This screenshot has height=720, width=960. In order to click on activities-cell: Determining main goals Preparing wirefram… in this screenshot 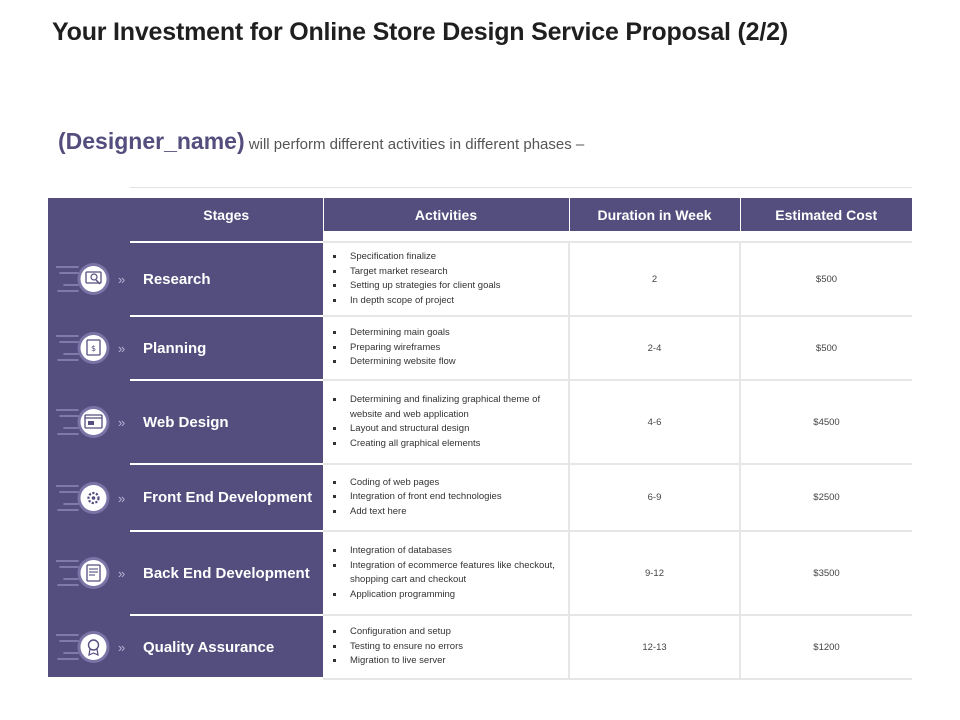, I will do `click(446, 347)`.